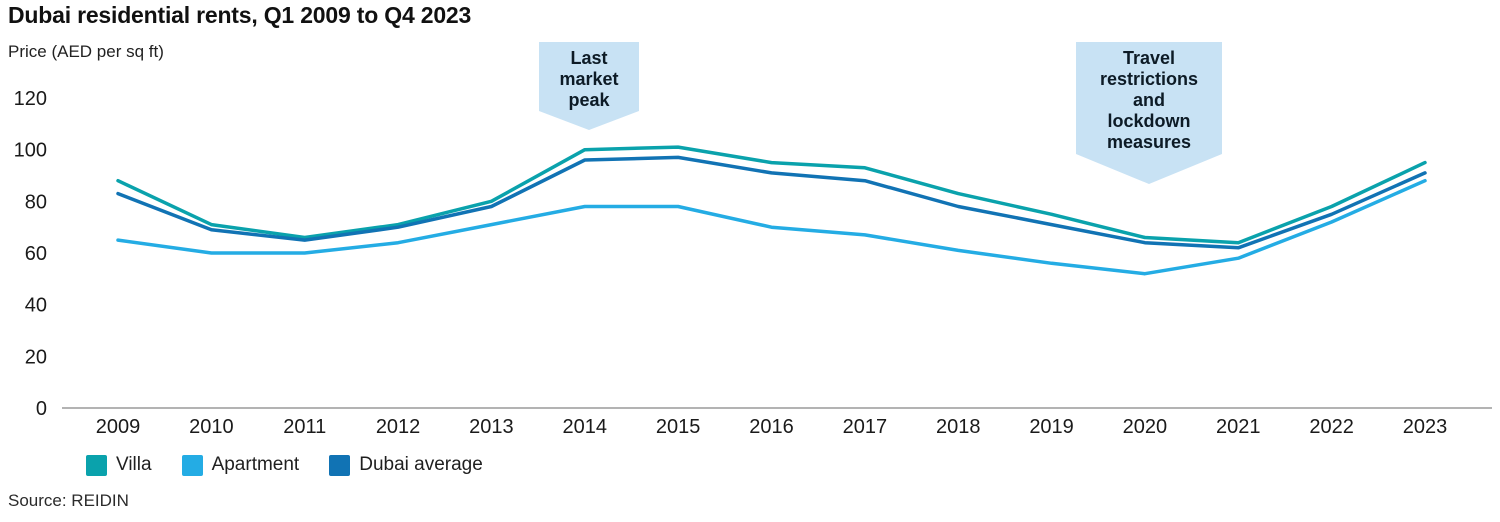 The width and height of the screenshot is (1500, 522). I want to click on legend-item-dubai-average: Dubai average, so click(406, 465).